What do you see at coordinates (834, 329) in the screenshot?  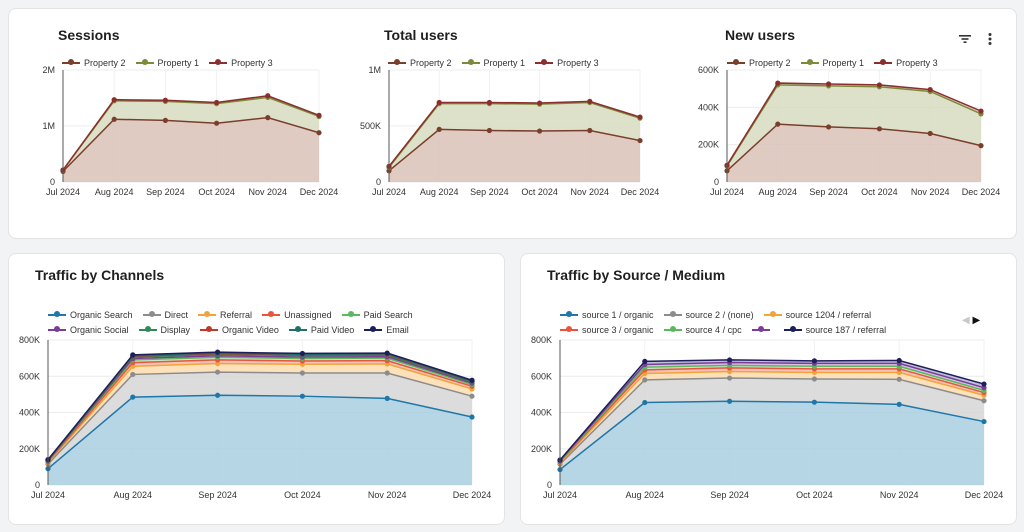 I see `legend-item: source 187 / referral` at bounding box center [834, 329].